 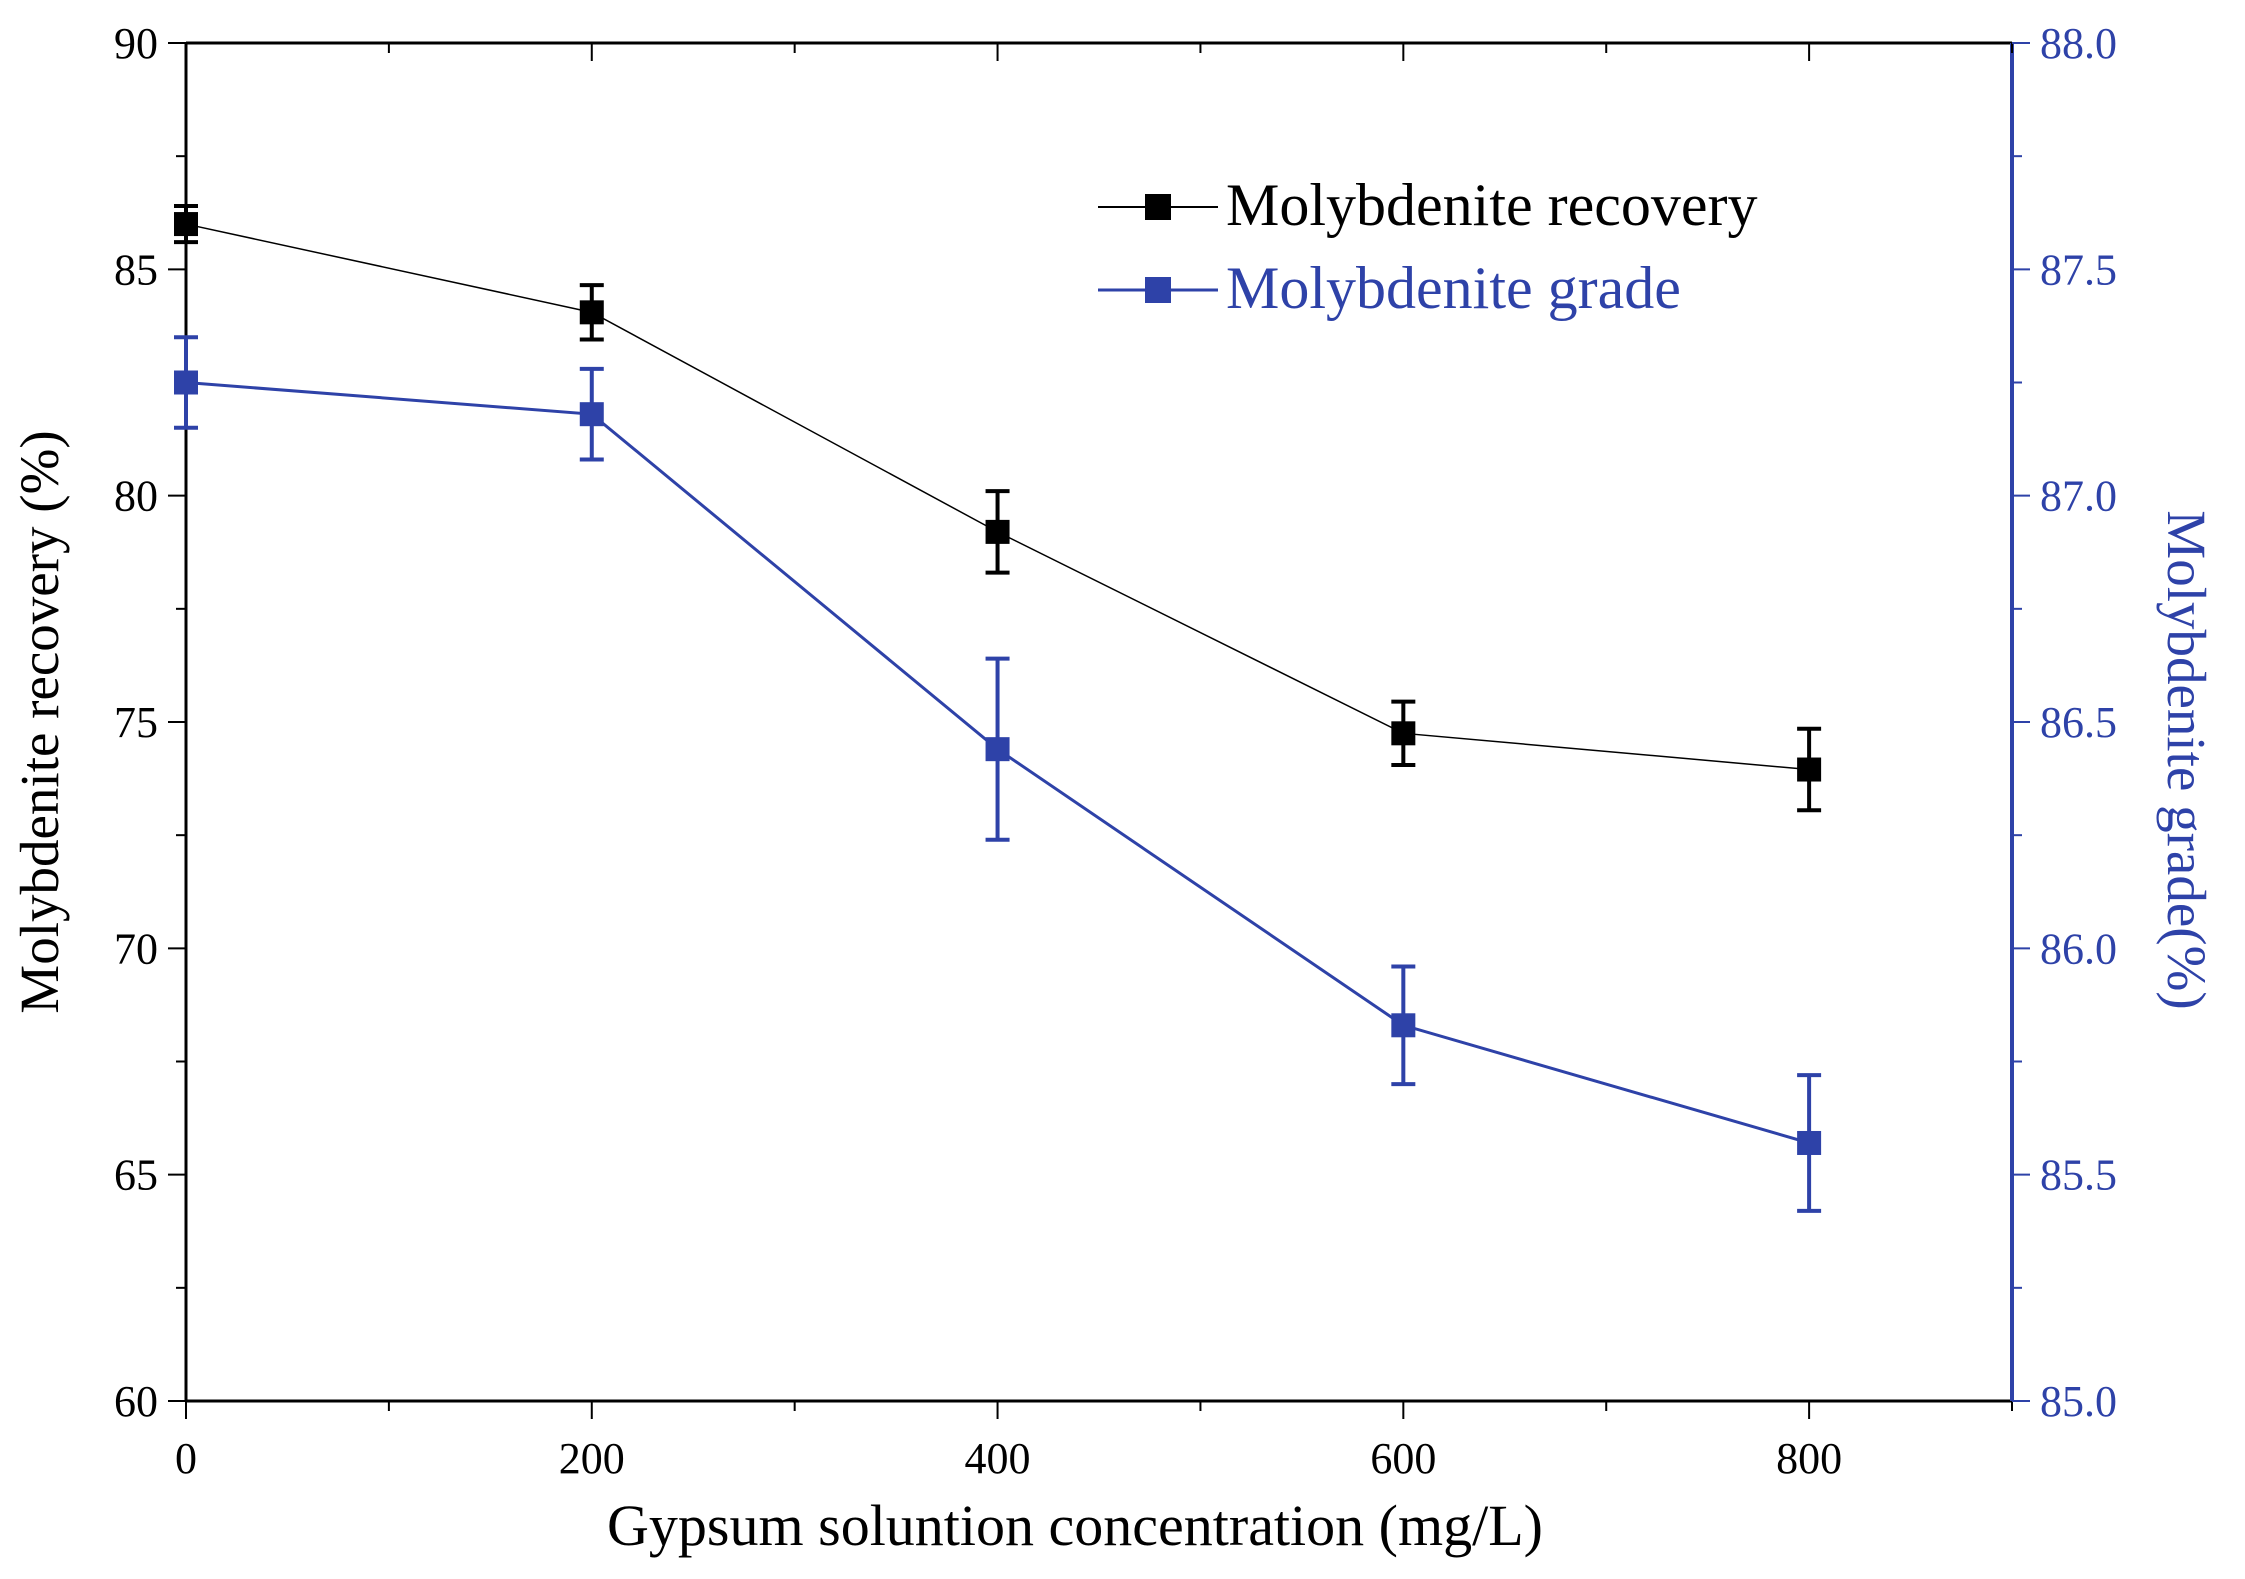 I want to click on y-tick-label: 60, so click(x=136, y=1401).